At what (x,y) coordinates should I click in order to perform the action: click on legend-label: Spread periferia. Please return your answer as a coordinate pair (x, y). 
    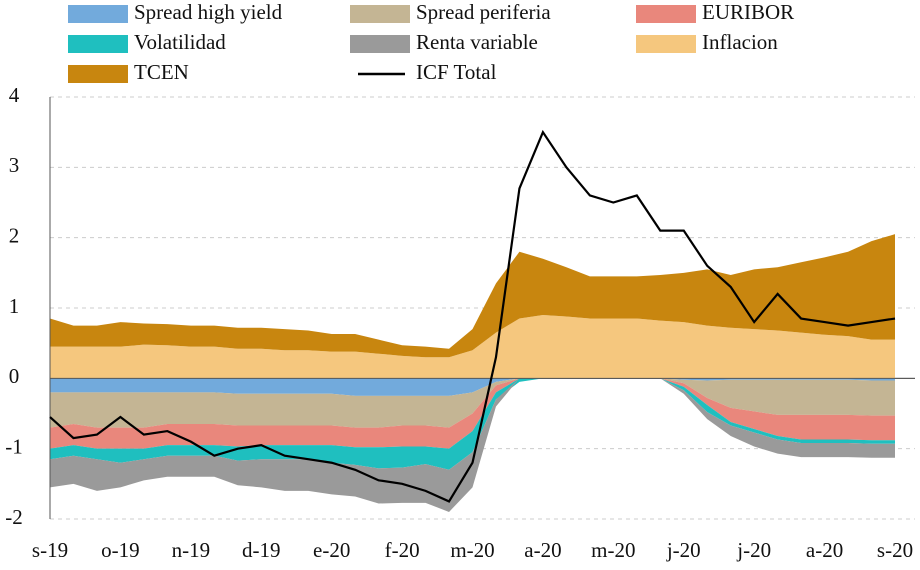
    Looking at the image, I should click on (483, 12).